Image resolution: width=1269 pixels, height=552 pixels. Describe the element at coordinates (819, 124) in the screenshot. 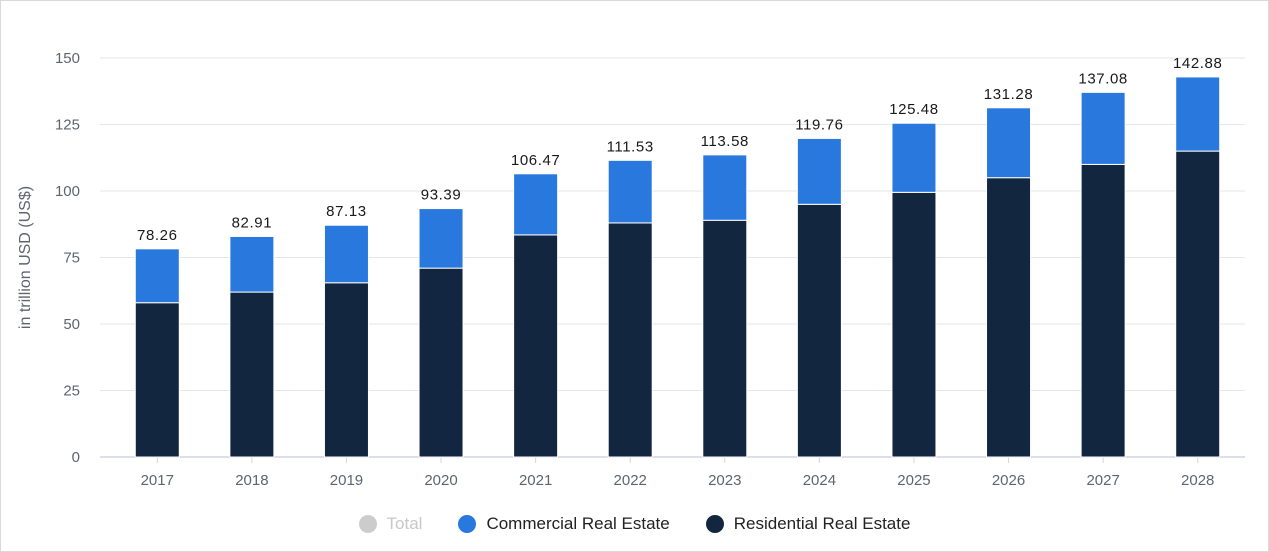

I see `total-value-label: 119.76` at that location.